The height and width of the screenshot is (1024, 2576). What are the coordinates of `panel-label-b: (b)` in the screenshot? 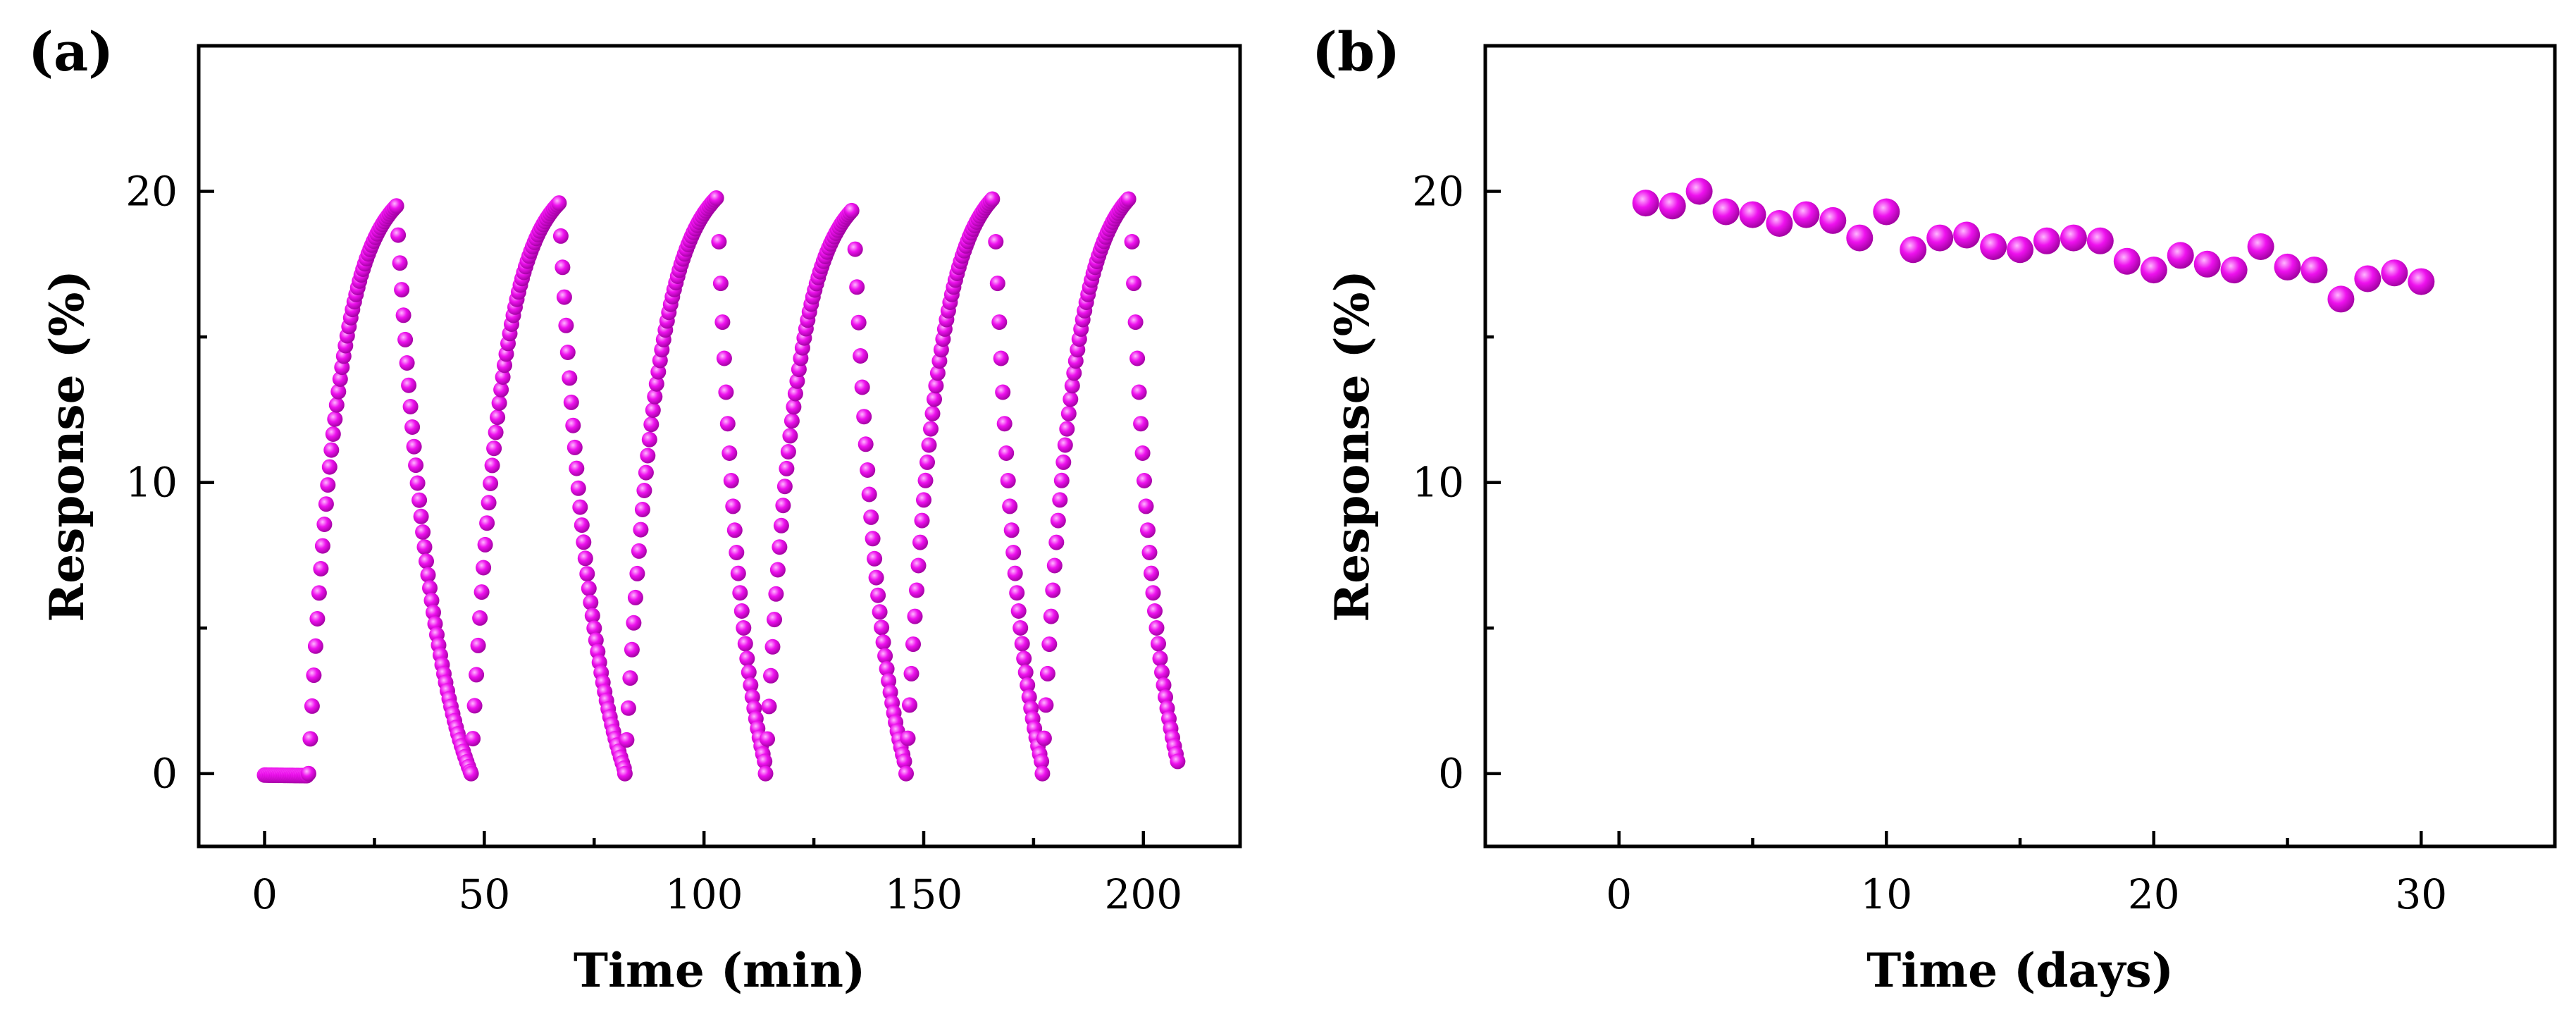 It's located at (1356, 51).